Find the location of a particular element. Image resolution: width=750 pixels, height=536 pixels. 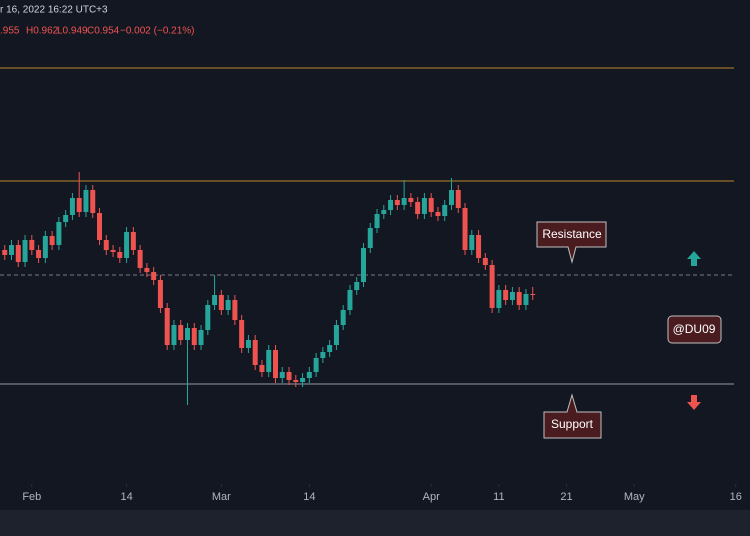

header-change: −0.002 (−0.21%) is located at coordinates (157, 31).